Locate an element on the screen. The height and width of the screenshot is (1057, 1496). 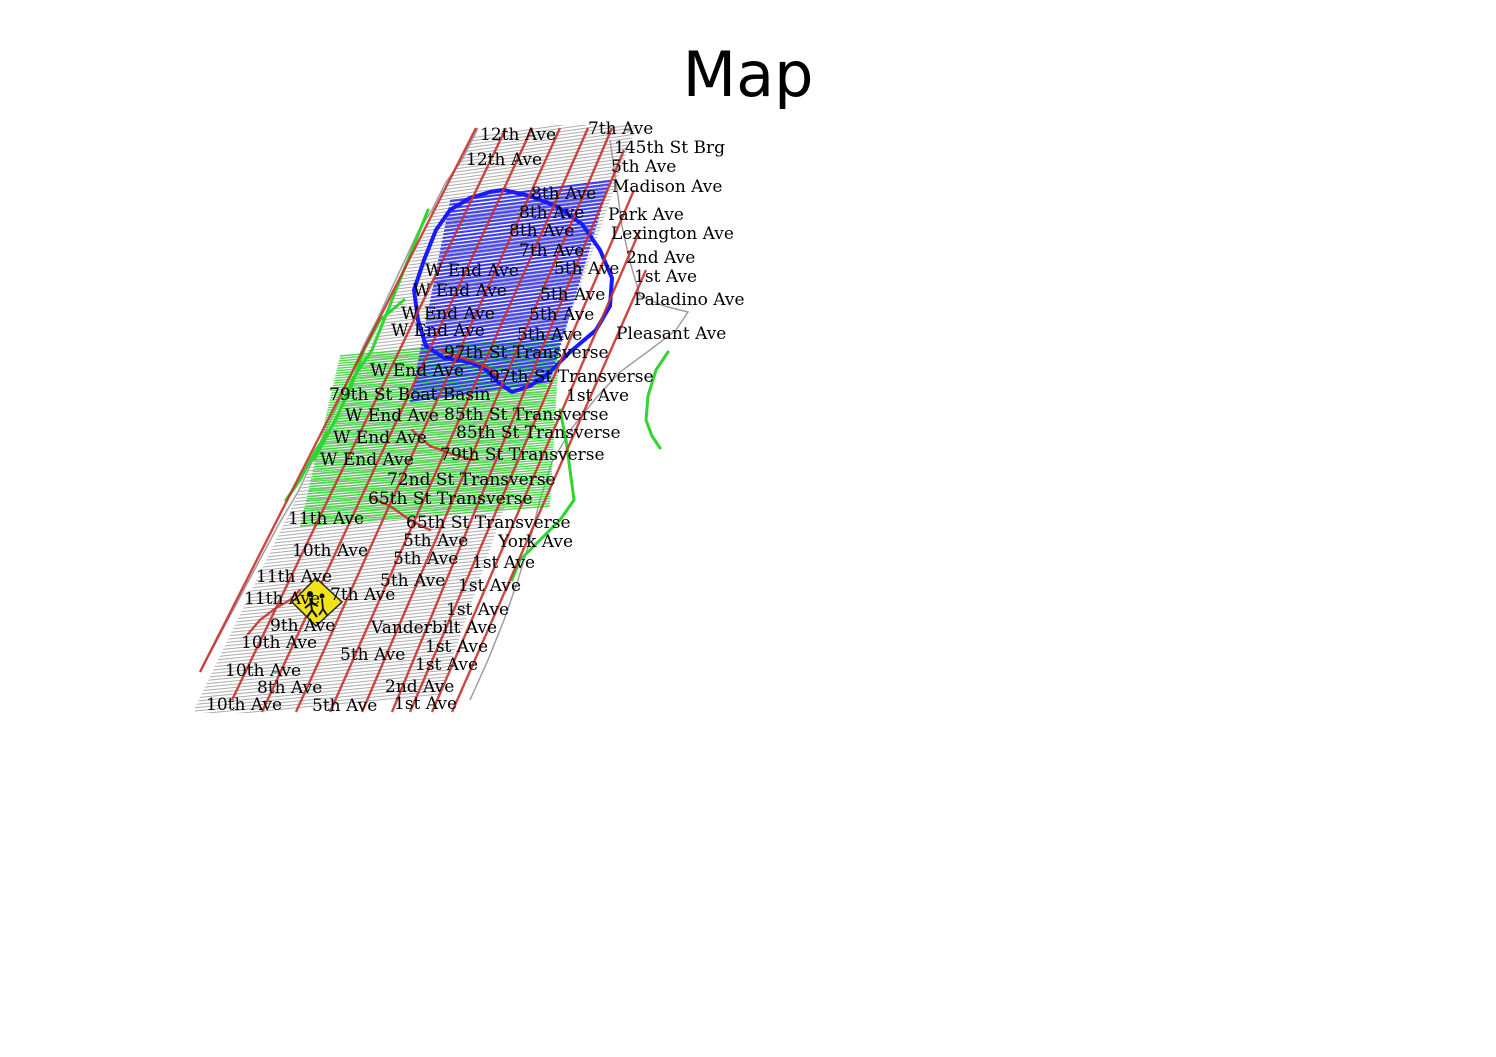
highlight-outline is located at coordinates (513, 291).